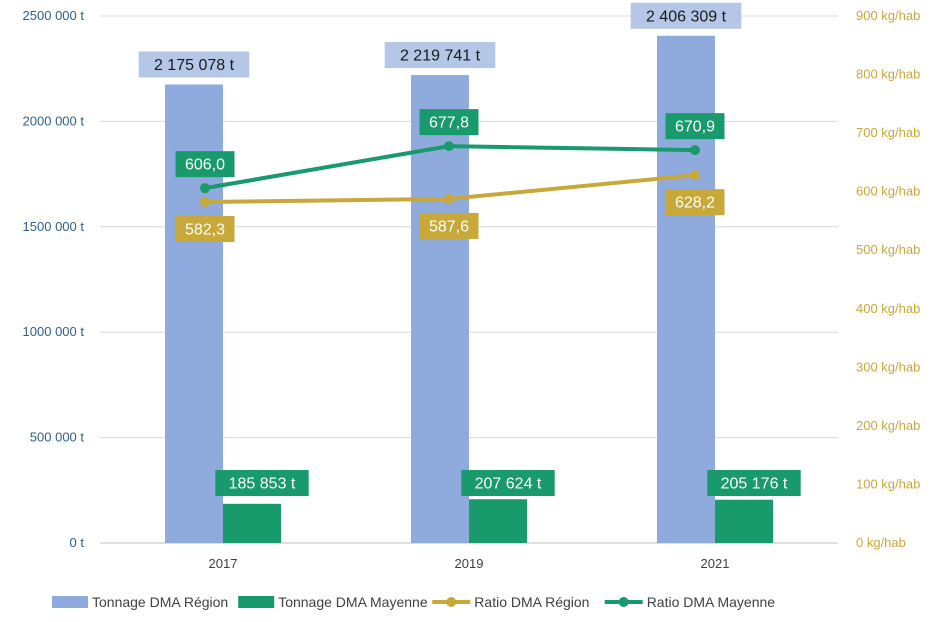 Image resolution: width=938 pixels, height=622 pixels. I want to click on y-right-tick-label: 900 kg/hab, so click(888, 15).